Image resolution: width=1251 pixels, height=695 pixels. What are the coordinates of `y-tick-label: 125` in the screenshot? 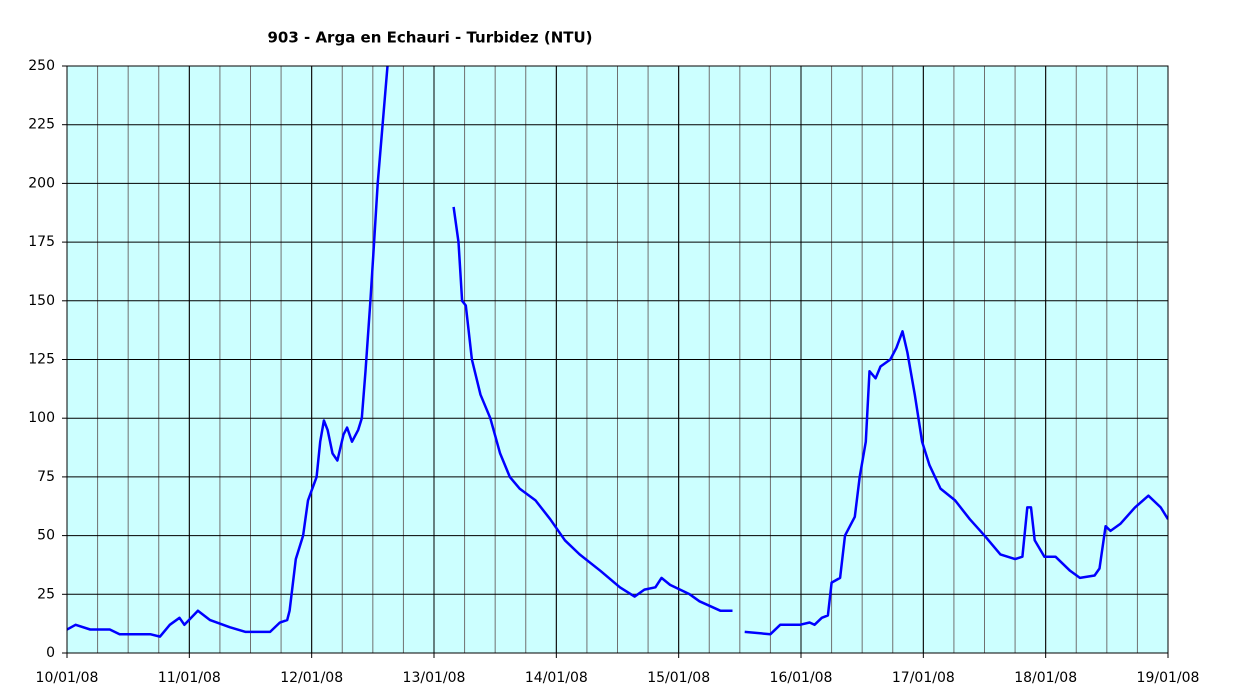 It's located at (41, 360).